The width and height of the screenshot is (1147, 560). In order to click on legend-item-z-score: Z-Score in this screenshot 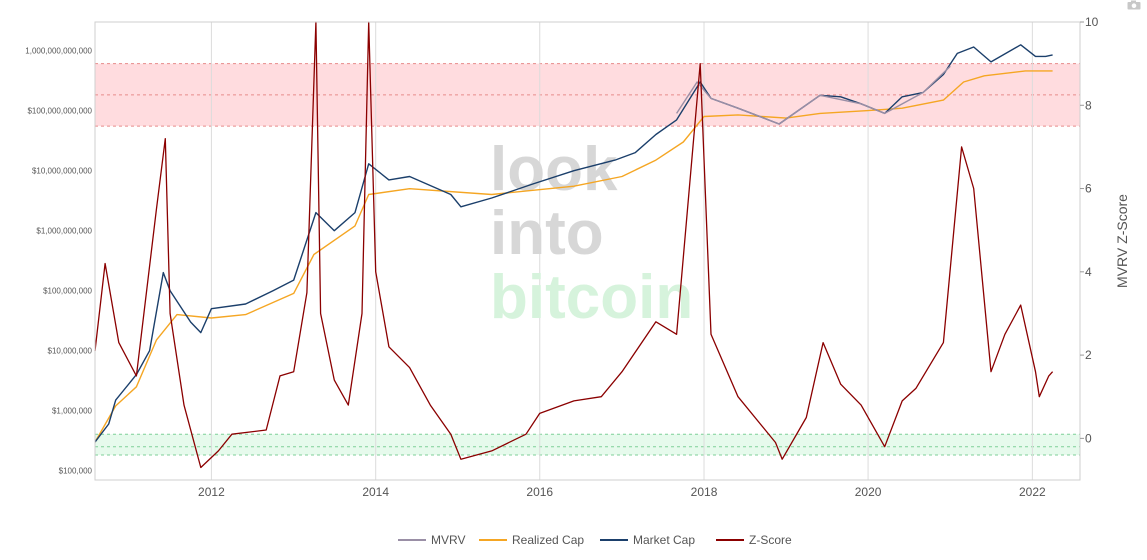, I will do `click(754, 540)`.